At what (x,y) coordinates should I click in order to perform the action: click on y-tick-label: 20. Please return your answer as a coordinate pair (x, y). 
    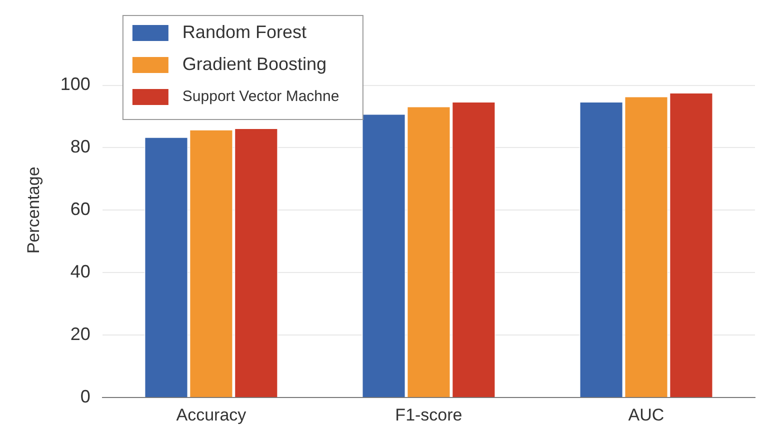
    Looking at the image, I should click on (80, 334).